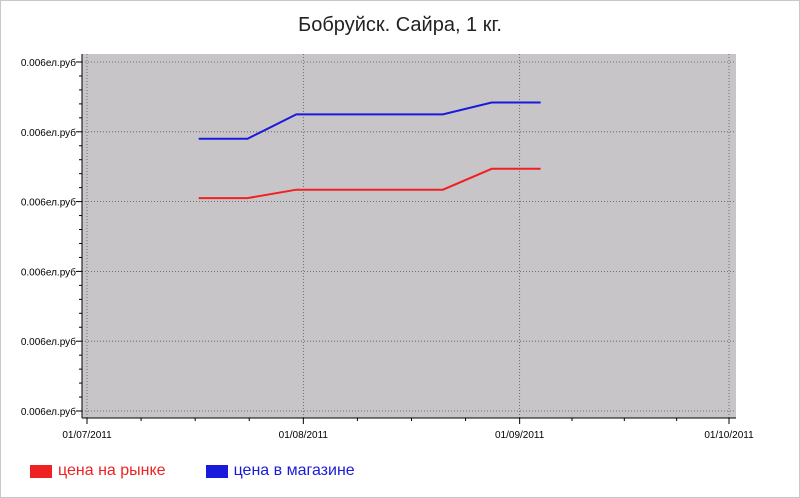 The image size is (800, 498). I want to click on legend-item-market: цена на рынке, so click(98, 471).